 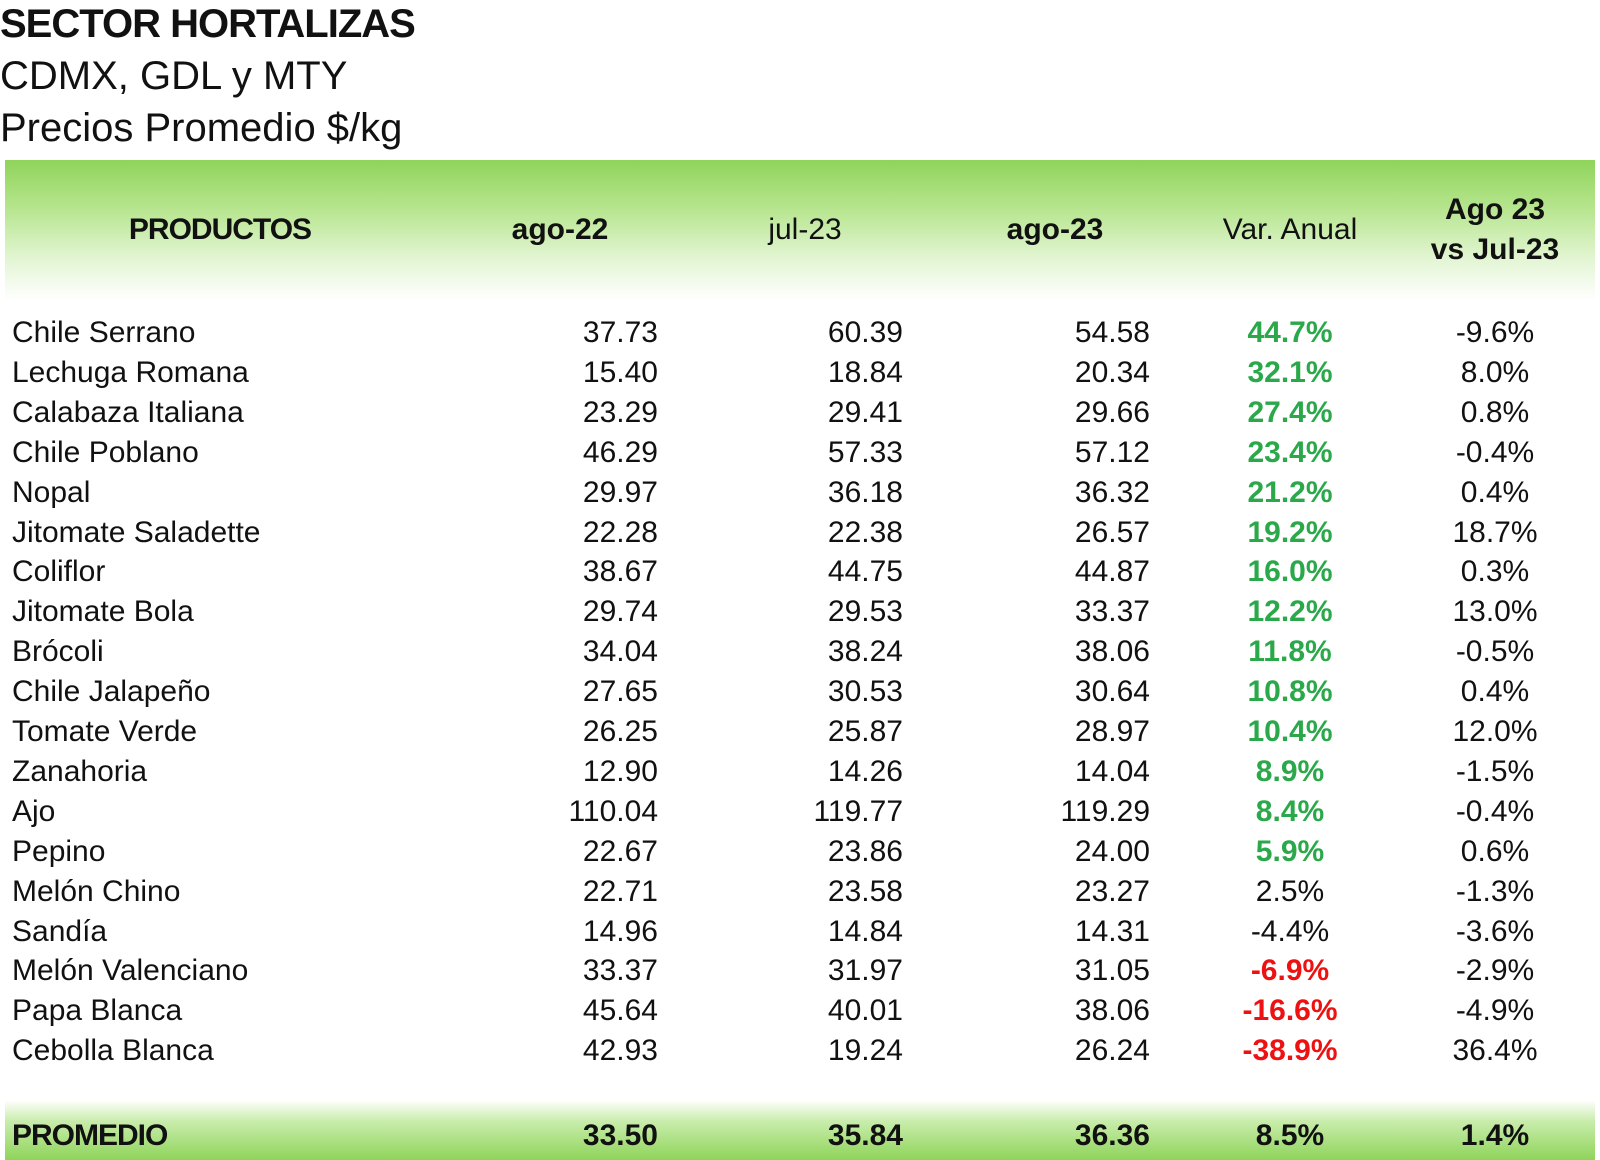 What do you see at coordinates (1290, 1135) in the screenshot?
I see `footer-var-anual: 8.5%` at bounding box center [1290, 1135].